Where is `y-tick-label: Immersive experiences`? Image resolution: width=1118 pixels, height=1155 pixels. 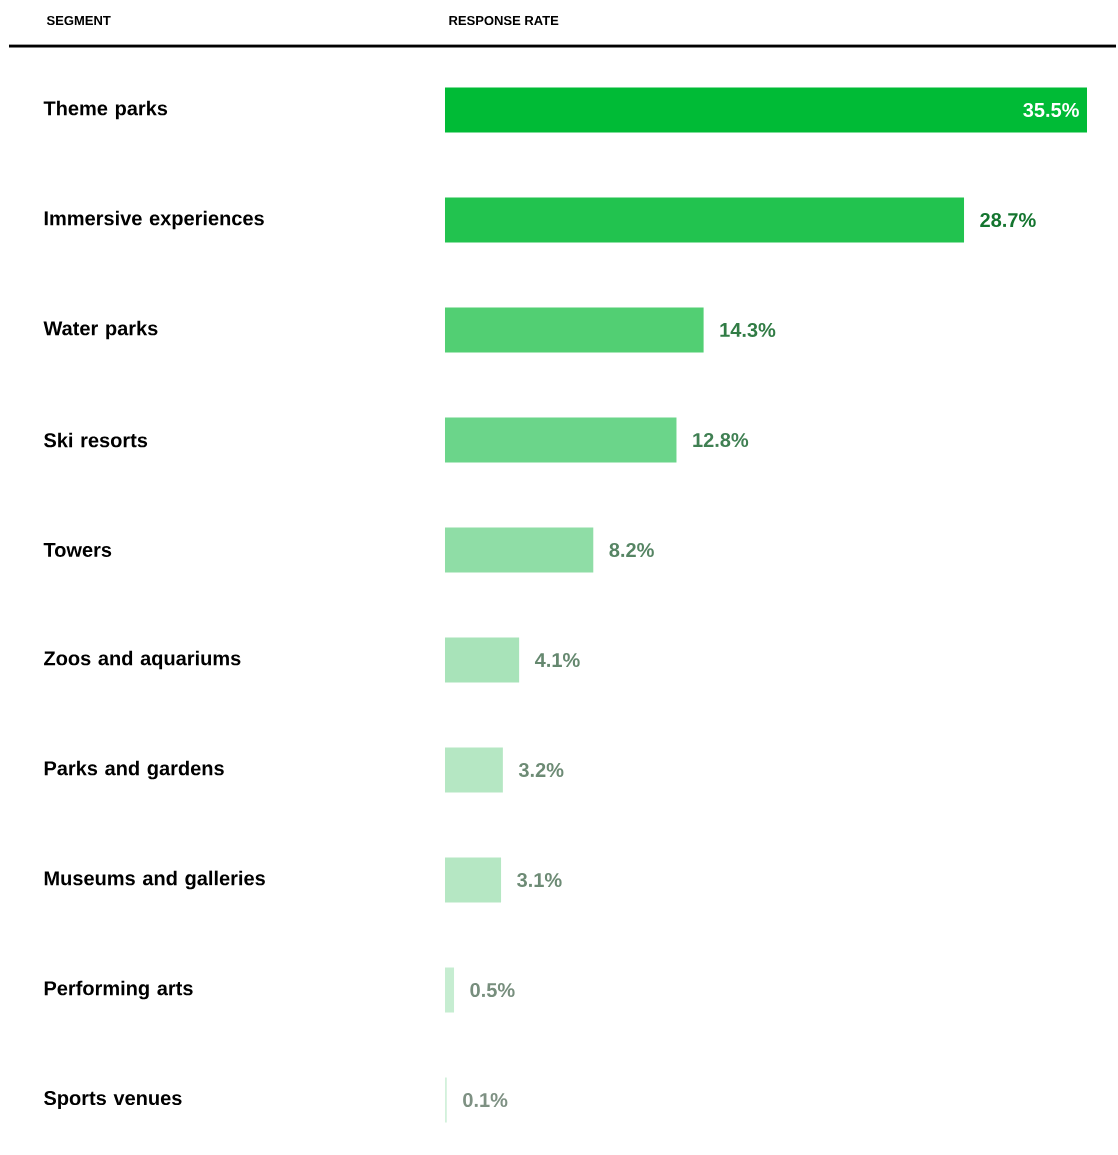 y-tick-label: Immersive experiences is located at coordinates (155, 220).